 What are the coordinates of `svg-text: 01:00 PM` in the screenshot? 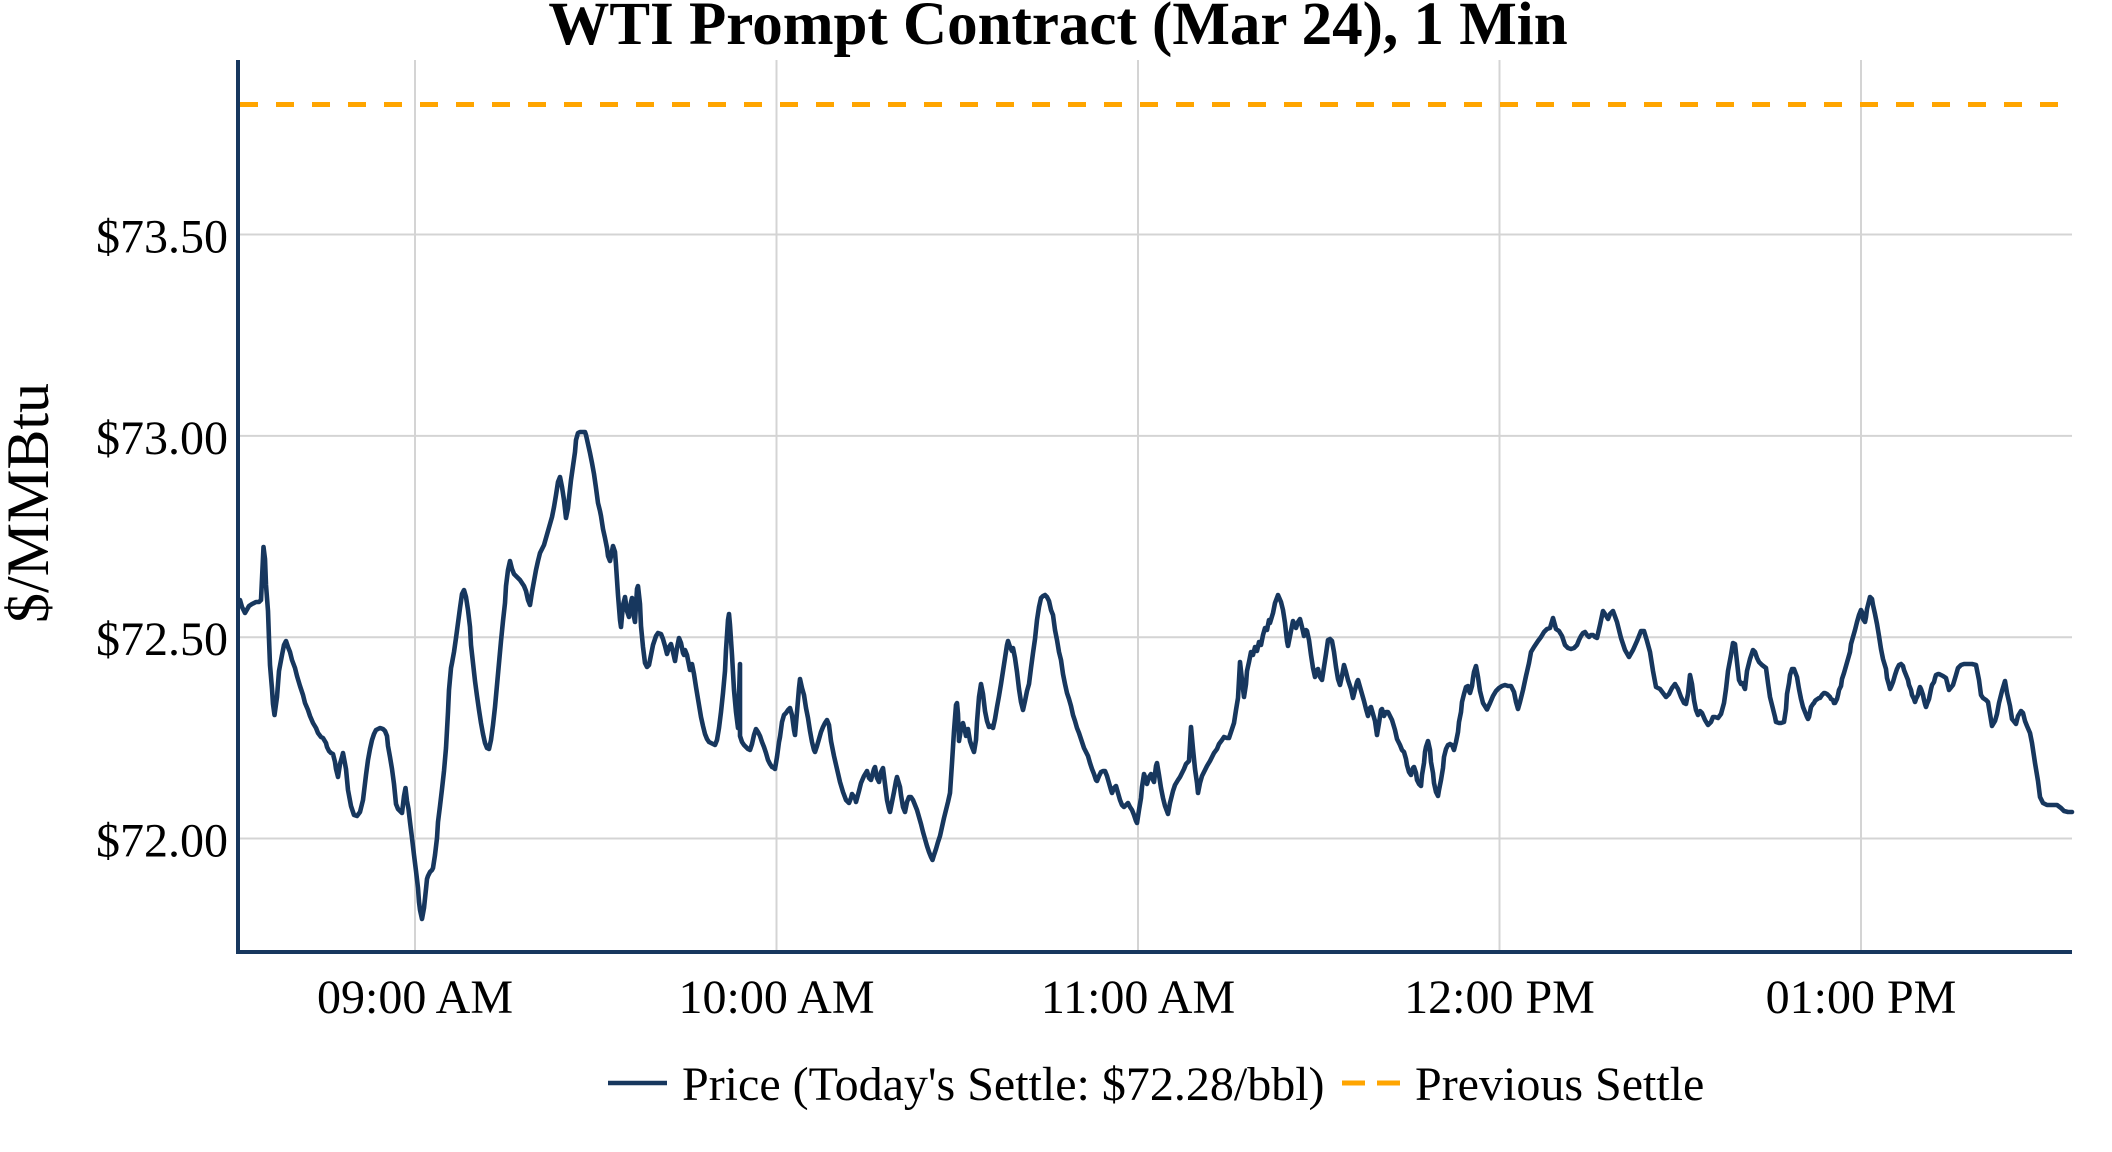 It's located at (1861, 997).